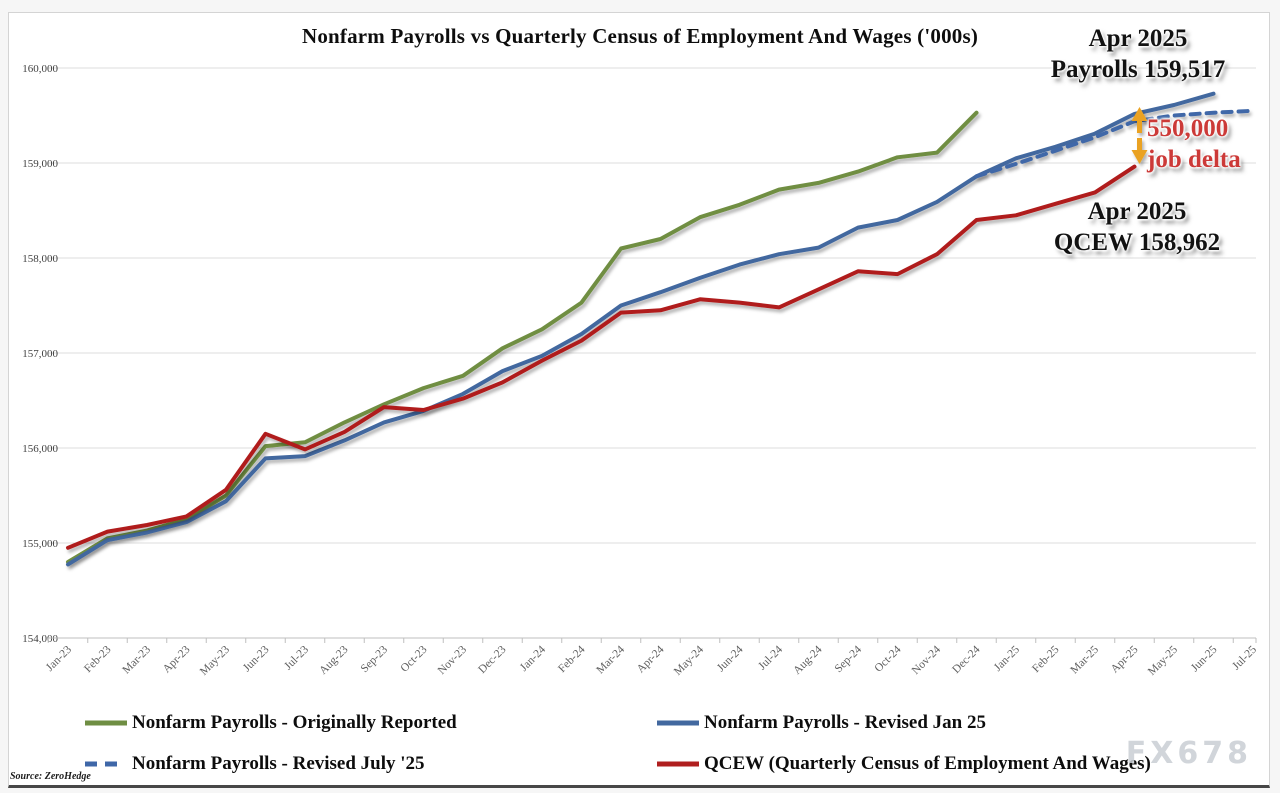 This screenshot has height=793, width=1280. I want to click on legend-item-green: Nonfarm Payrolls - Originally Reported, so click(270, 723).